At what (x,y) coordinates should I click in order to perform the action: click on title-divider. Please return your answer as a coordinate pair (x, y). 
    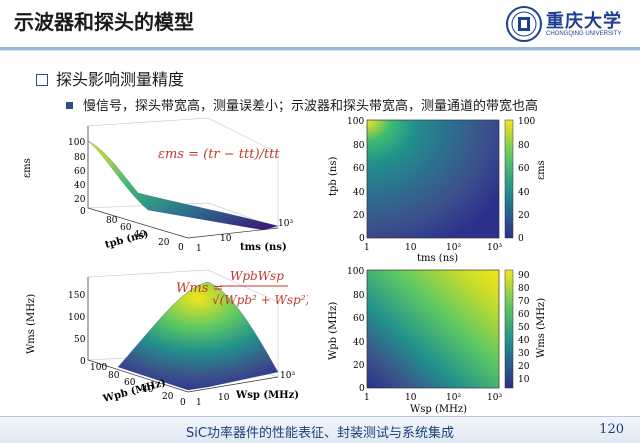
    Looking at the image, I should click on (320, 48).